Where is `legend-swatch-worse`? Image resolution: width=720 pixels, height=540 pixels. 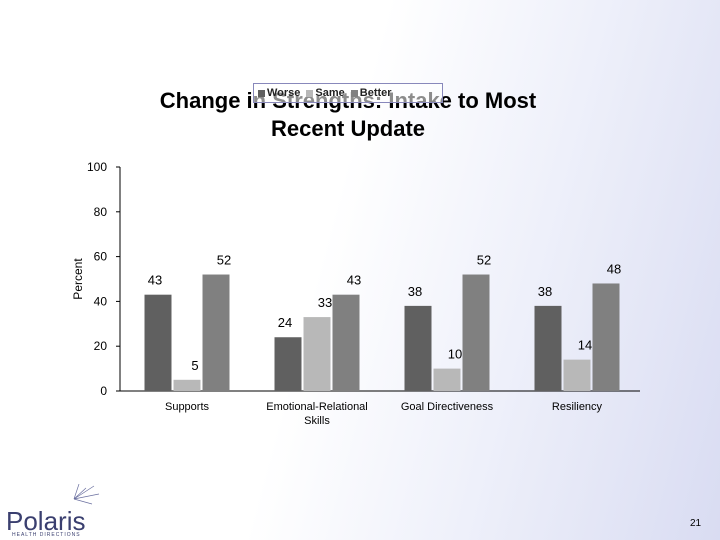
legend-swatch-worse is located at coordinates (261, 93).